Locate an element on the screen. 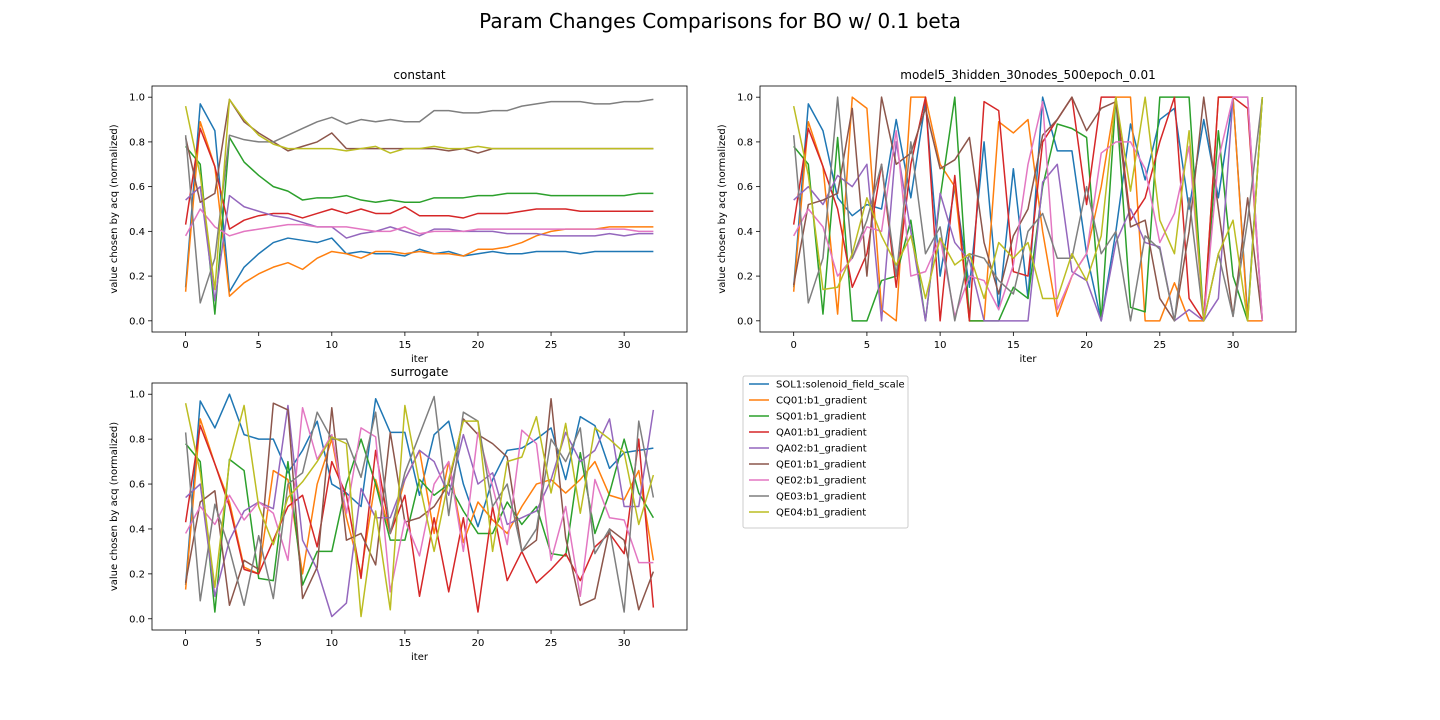 The width and height of the screenshot is (1440, 720). legend-label: QA02:b1_gradient is located at coordinates (821, 449).